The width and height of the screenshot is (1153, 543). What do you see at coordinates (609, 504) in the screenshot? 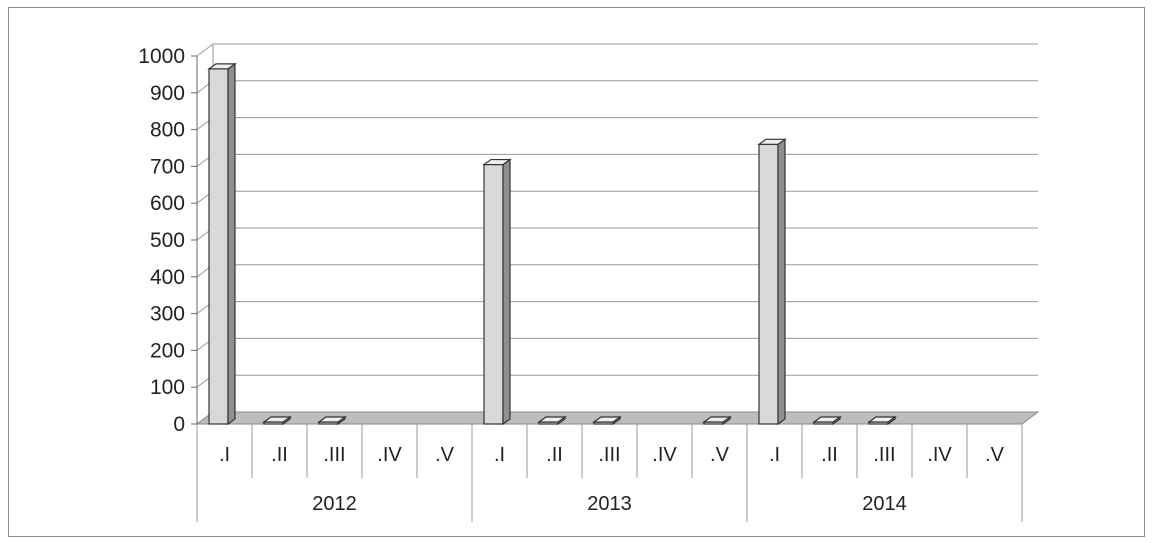
I see `group-label: 2013` at bounding box center [609, 504].